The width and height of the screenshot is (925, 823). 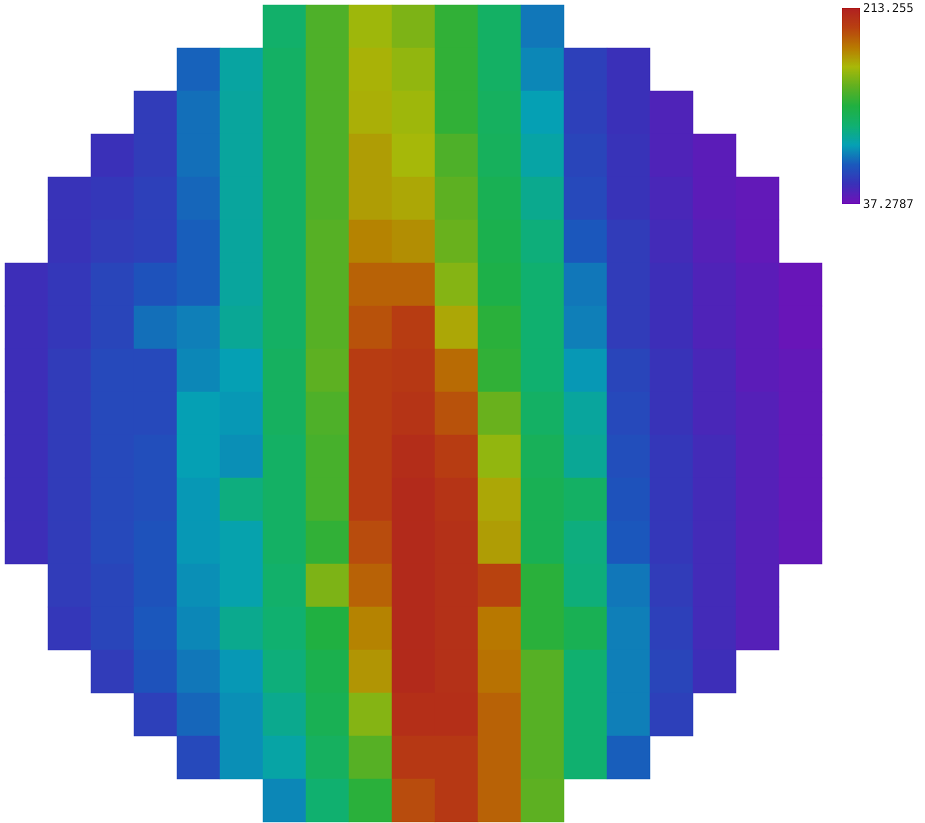 What do you see at coordinates (888, 204) in the screenshot?
I see `color-bar-label: 37.2787` at bounding box center [888, 204].